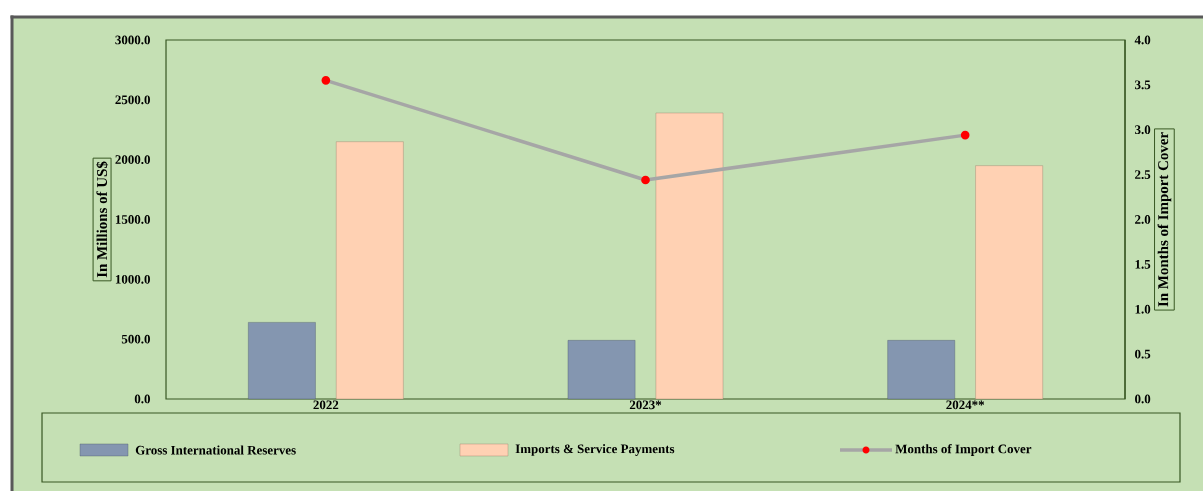 The width and height of the screenshot is (1203, 491). What do you see at coordinates (132, 219) in the screenshot?
I see `y-tick-label: 1500.0` at bounding box center [132, 219].